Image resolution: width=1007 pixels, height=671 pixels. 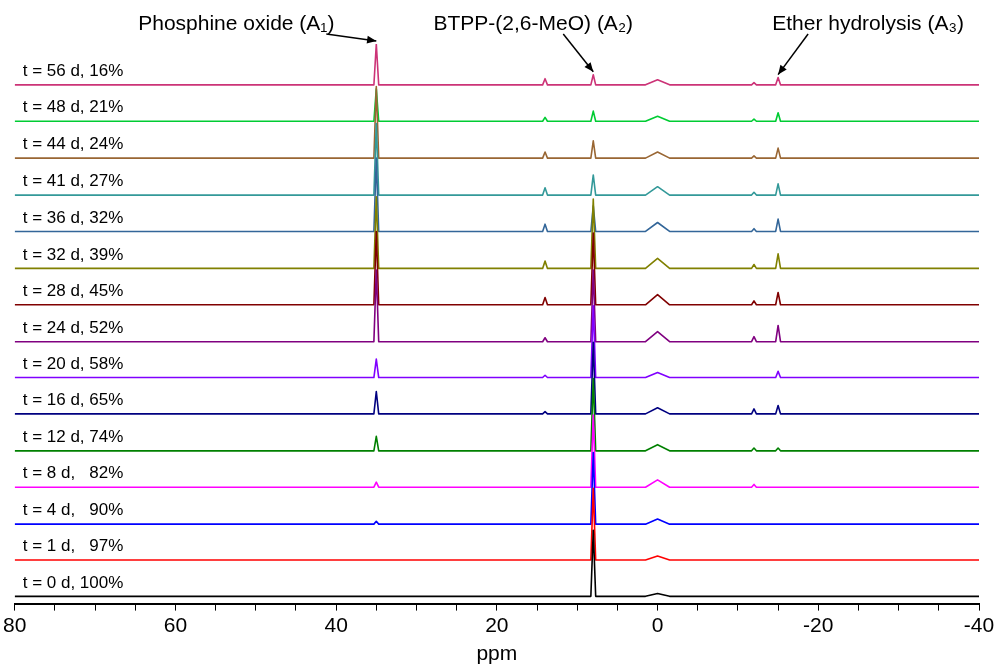 What do you see at coordinates (497, 624) in the screenshot?
I see `x-tick-label: 20` at bounding box center [497, 624].